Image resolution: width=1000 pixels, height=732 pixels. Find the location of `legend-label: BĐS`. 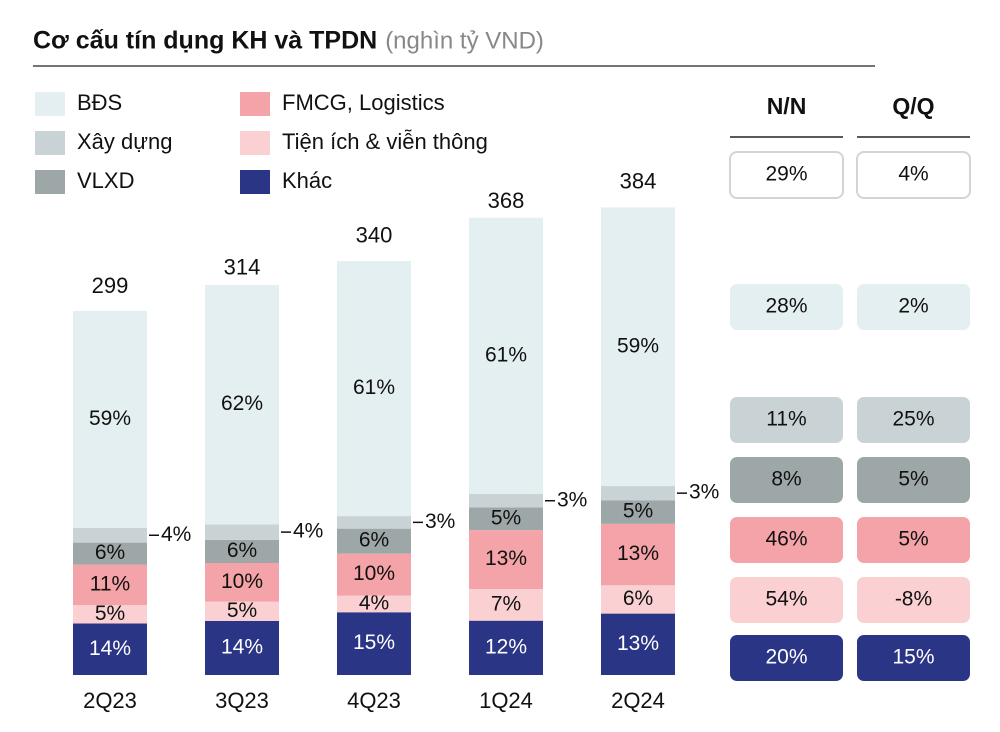

legend-label: BĐS is located at coordinates (99, 102).